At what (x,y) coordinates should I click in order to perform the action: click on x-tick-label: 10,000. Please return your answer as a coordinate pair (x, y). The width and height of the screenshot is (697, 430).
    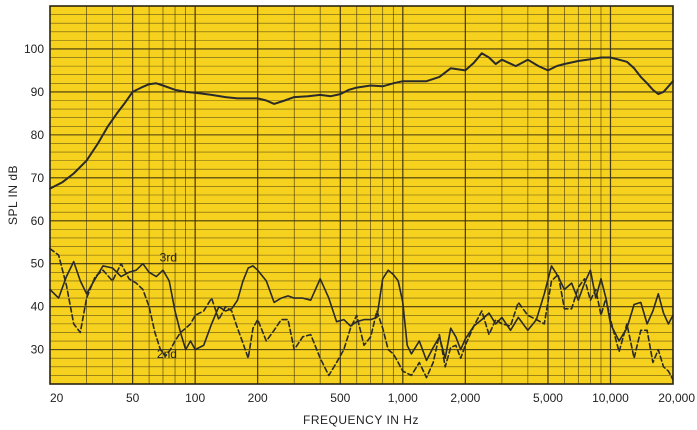
    Looking at the image, I should click on (610, 398).